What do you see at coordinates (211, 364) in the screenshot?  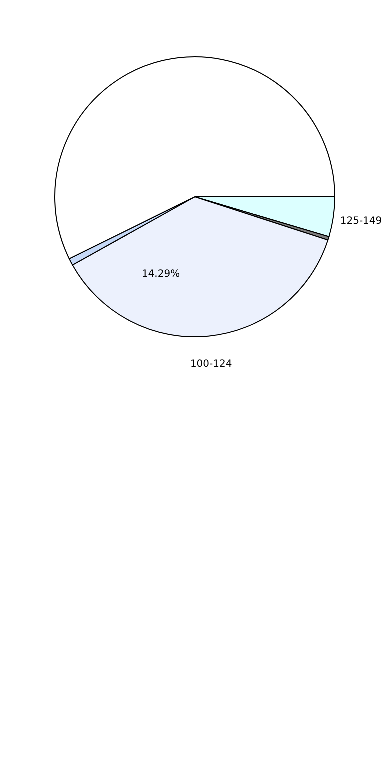 I see `slice-label: 100-124` at bounding box center [211, 364].